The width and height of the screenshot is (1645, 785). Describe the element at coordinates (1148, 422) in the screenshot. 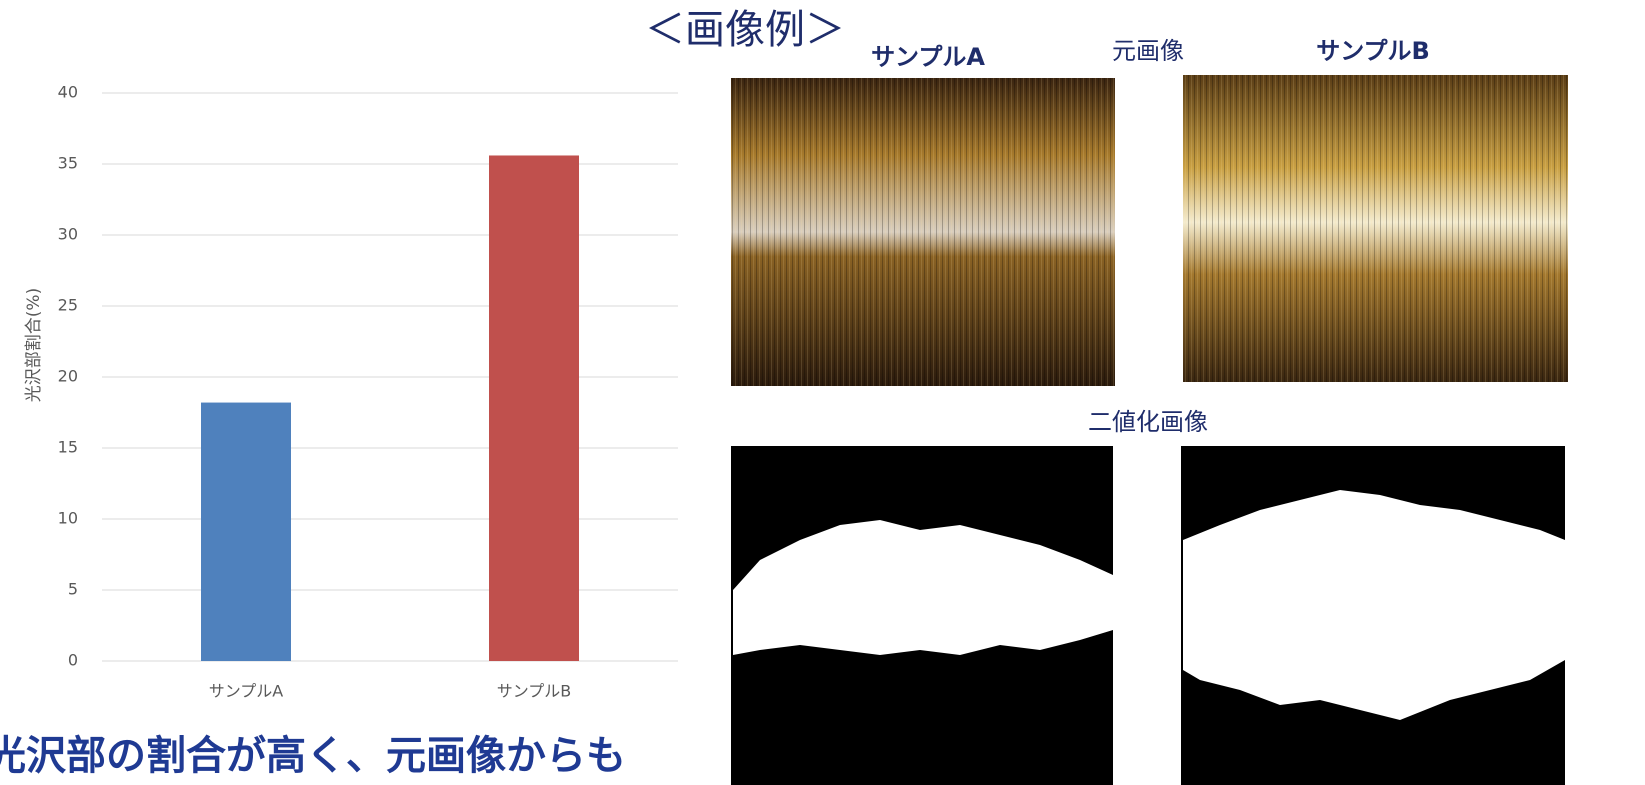

I see `label: 二値化画像` at that location.